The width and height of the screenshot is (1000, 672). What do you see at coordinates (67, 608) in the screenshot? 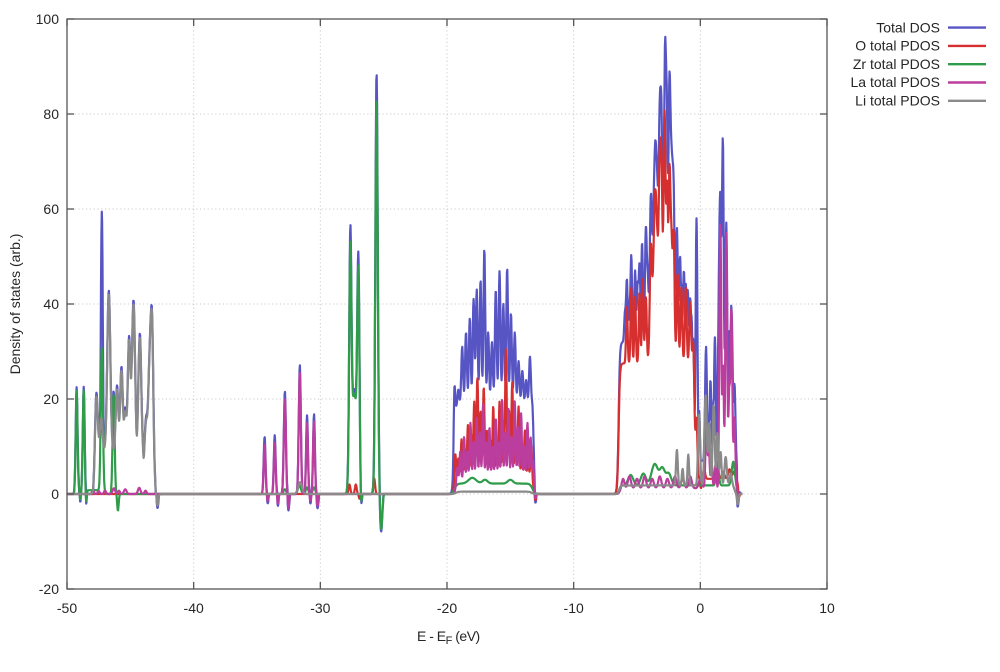
I see `svg-text: -50` at bounding box center [67, 608].